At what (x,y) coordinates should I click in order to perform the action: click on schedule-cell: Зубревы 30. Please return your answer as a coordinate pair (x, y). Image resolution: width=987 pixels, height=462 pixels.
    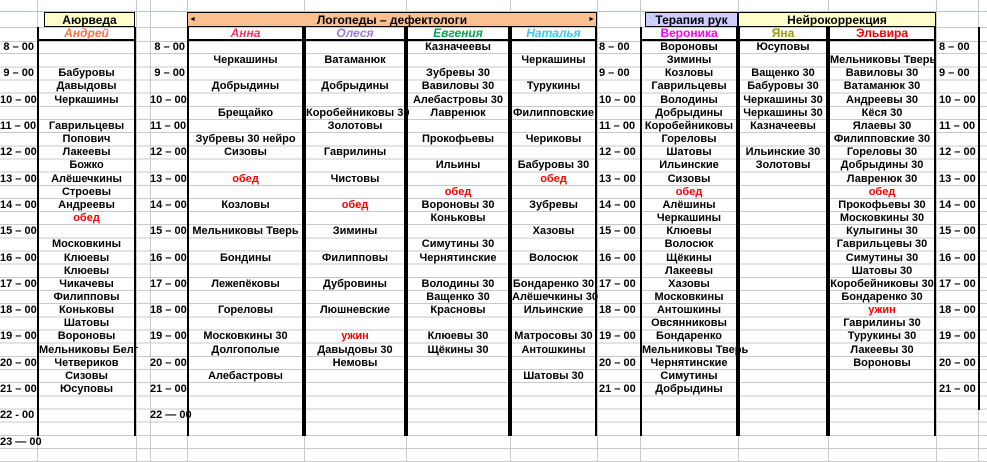
    Looking at the image, I should click on (458, 73).